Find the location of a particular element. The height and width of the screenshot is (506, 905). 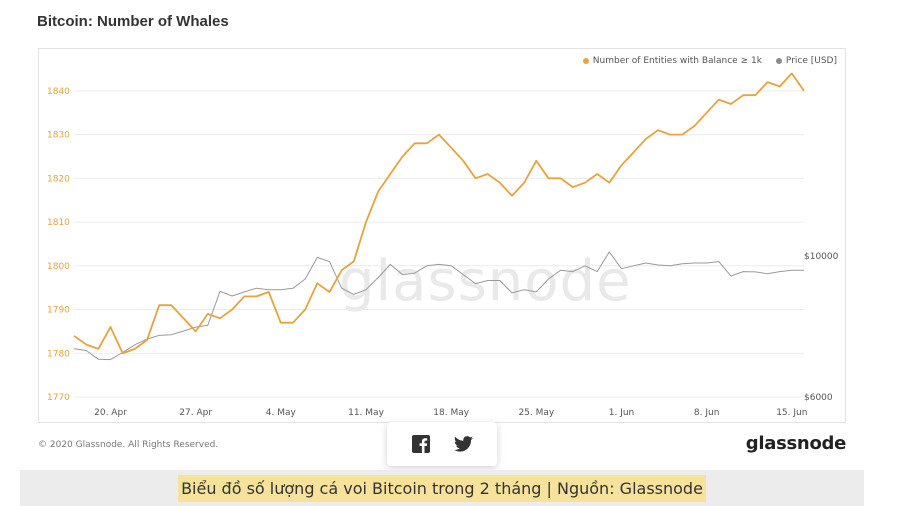

x-tick-label: 25. May is located at coordinates (536, 413).